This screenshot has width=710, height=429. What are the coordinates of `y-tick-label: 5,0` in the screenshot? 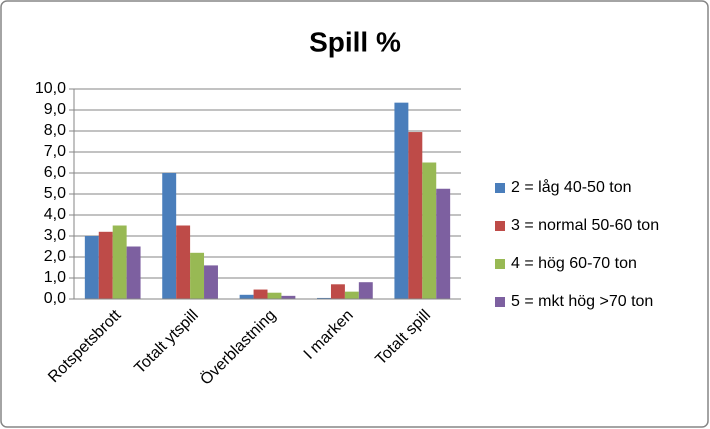 It's located at (55, 193).